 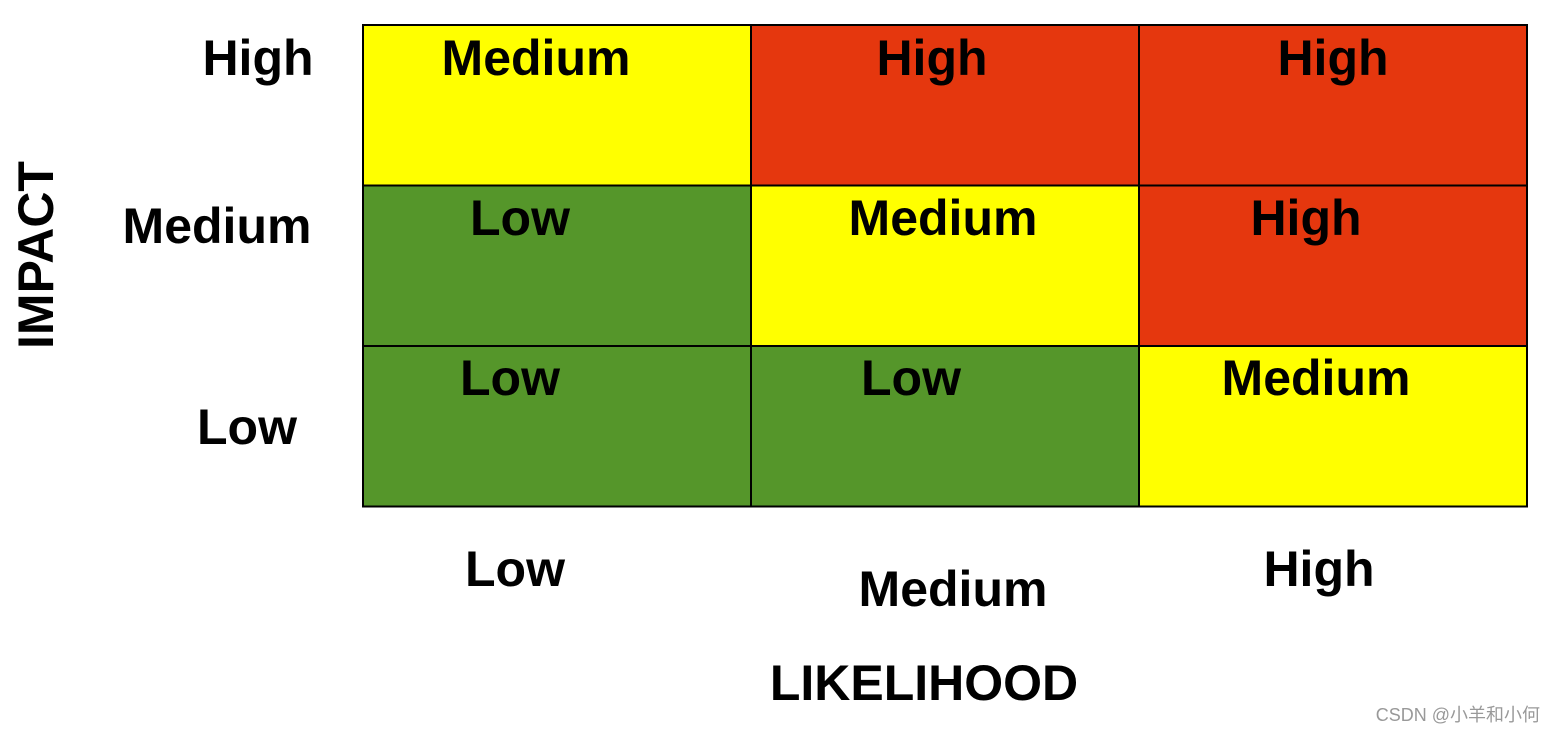 I want to click on y-label: Medium, so click(x=217, y=226).